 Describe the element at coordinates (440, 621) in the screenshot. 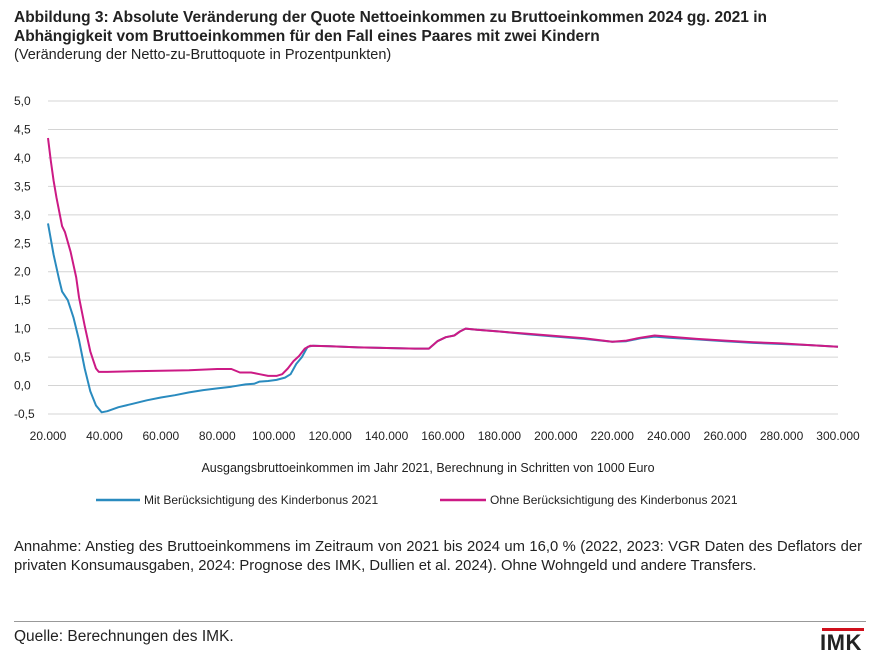

I see `divider` at that location.